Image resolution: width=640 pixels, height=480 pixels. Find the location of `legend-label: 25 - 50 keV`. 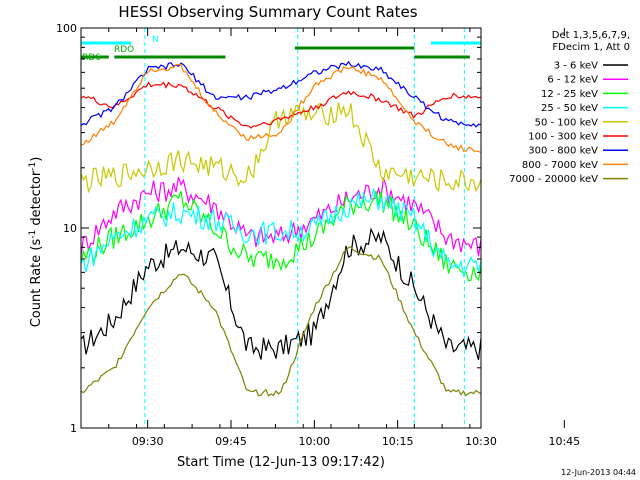

legend-label: 25 - 50 keV is located at coordinates (569, 108).